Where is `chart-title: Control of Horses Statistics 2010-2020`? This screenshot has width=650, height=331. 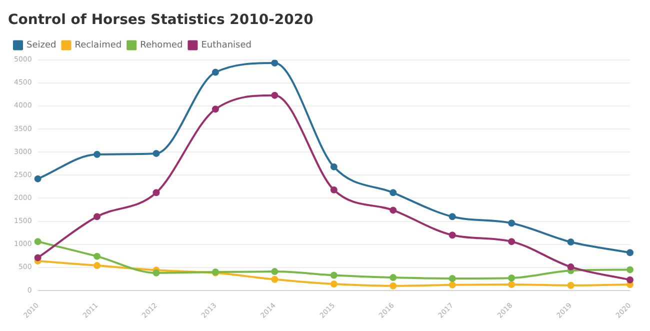 chart-title: Control of Horses Statistics 2010-2020 is located at coordinates (161, 20).